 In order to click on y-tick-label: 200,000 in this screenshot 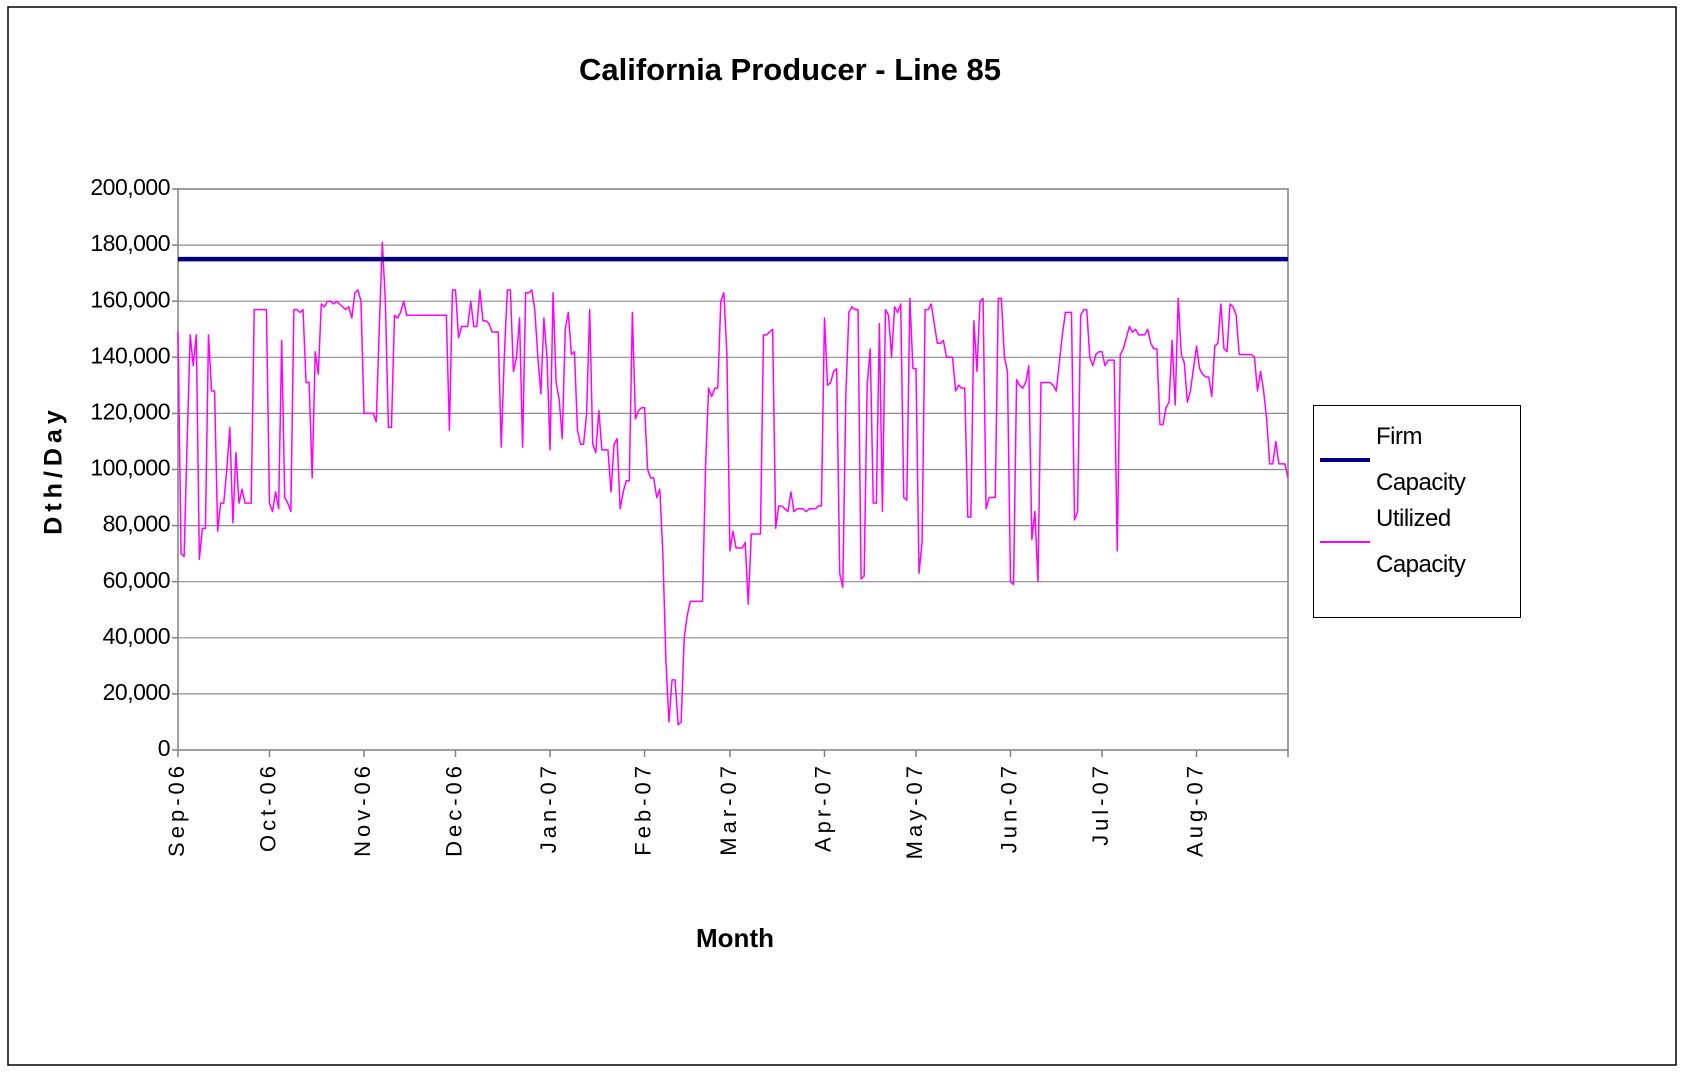, I will do `click(130, 187)`.